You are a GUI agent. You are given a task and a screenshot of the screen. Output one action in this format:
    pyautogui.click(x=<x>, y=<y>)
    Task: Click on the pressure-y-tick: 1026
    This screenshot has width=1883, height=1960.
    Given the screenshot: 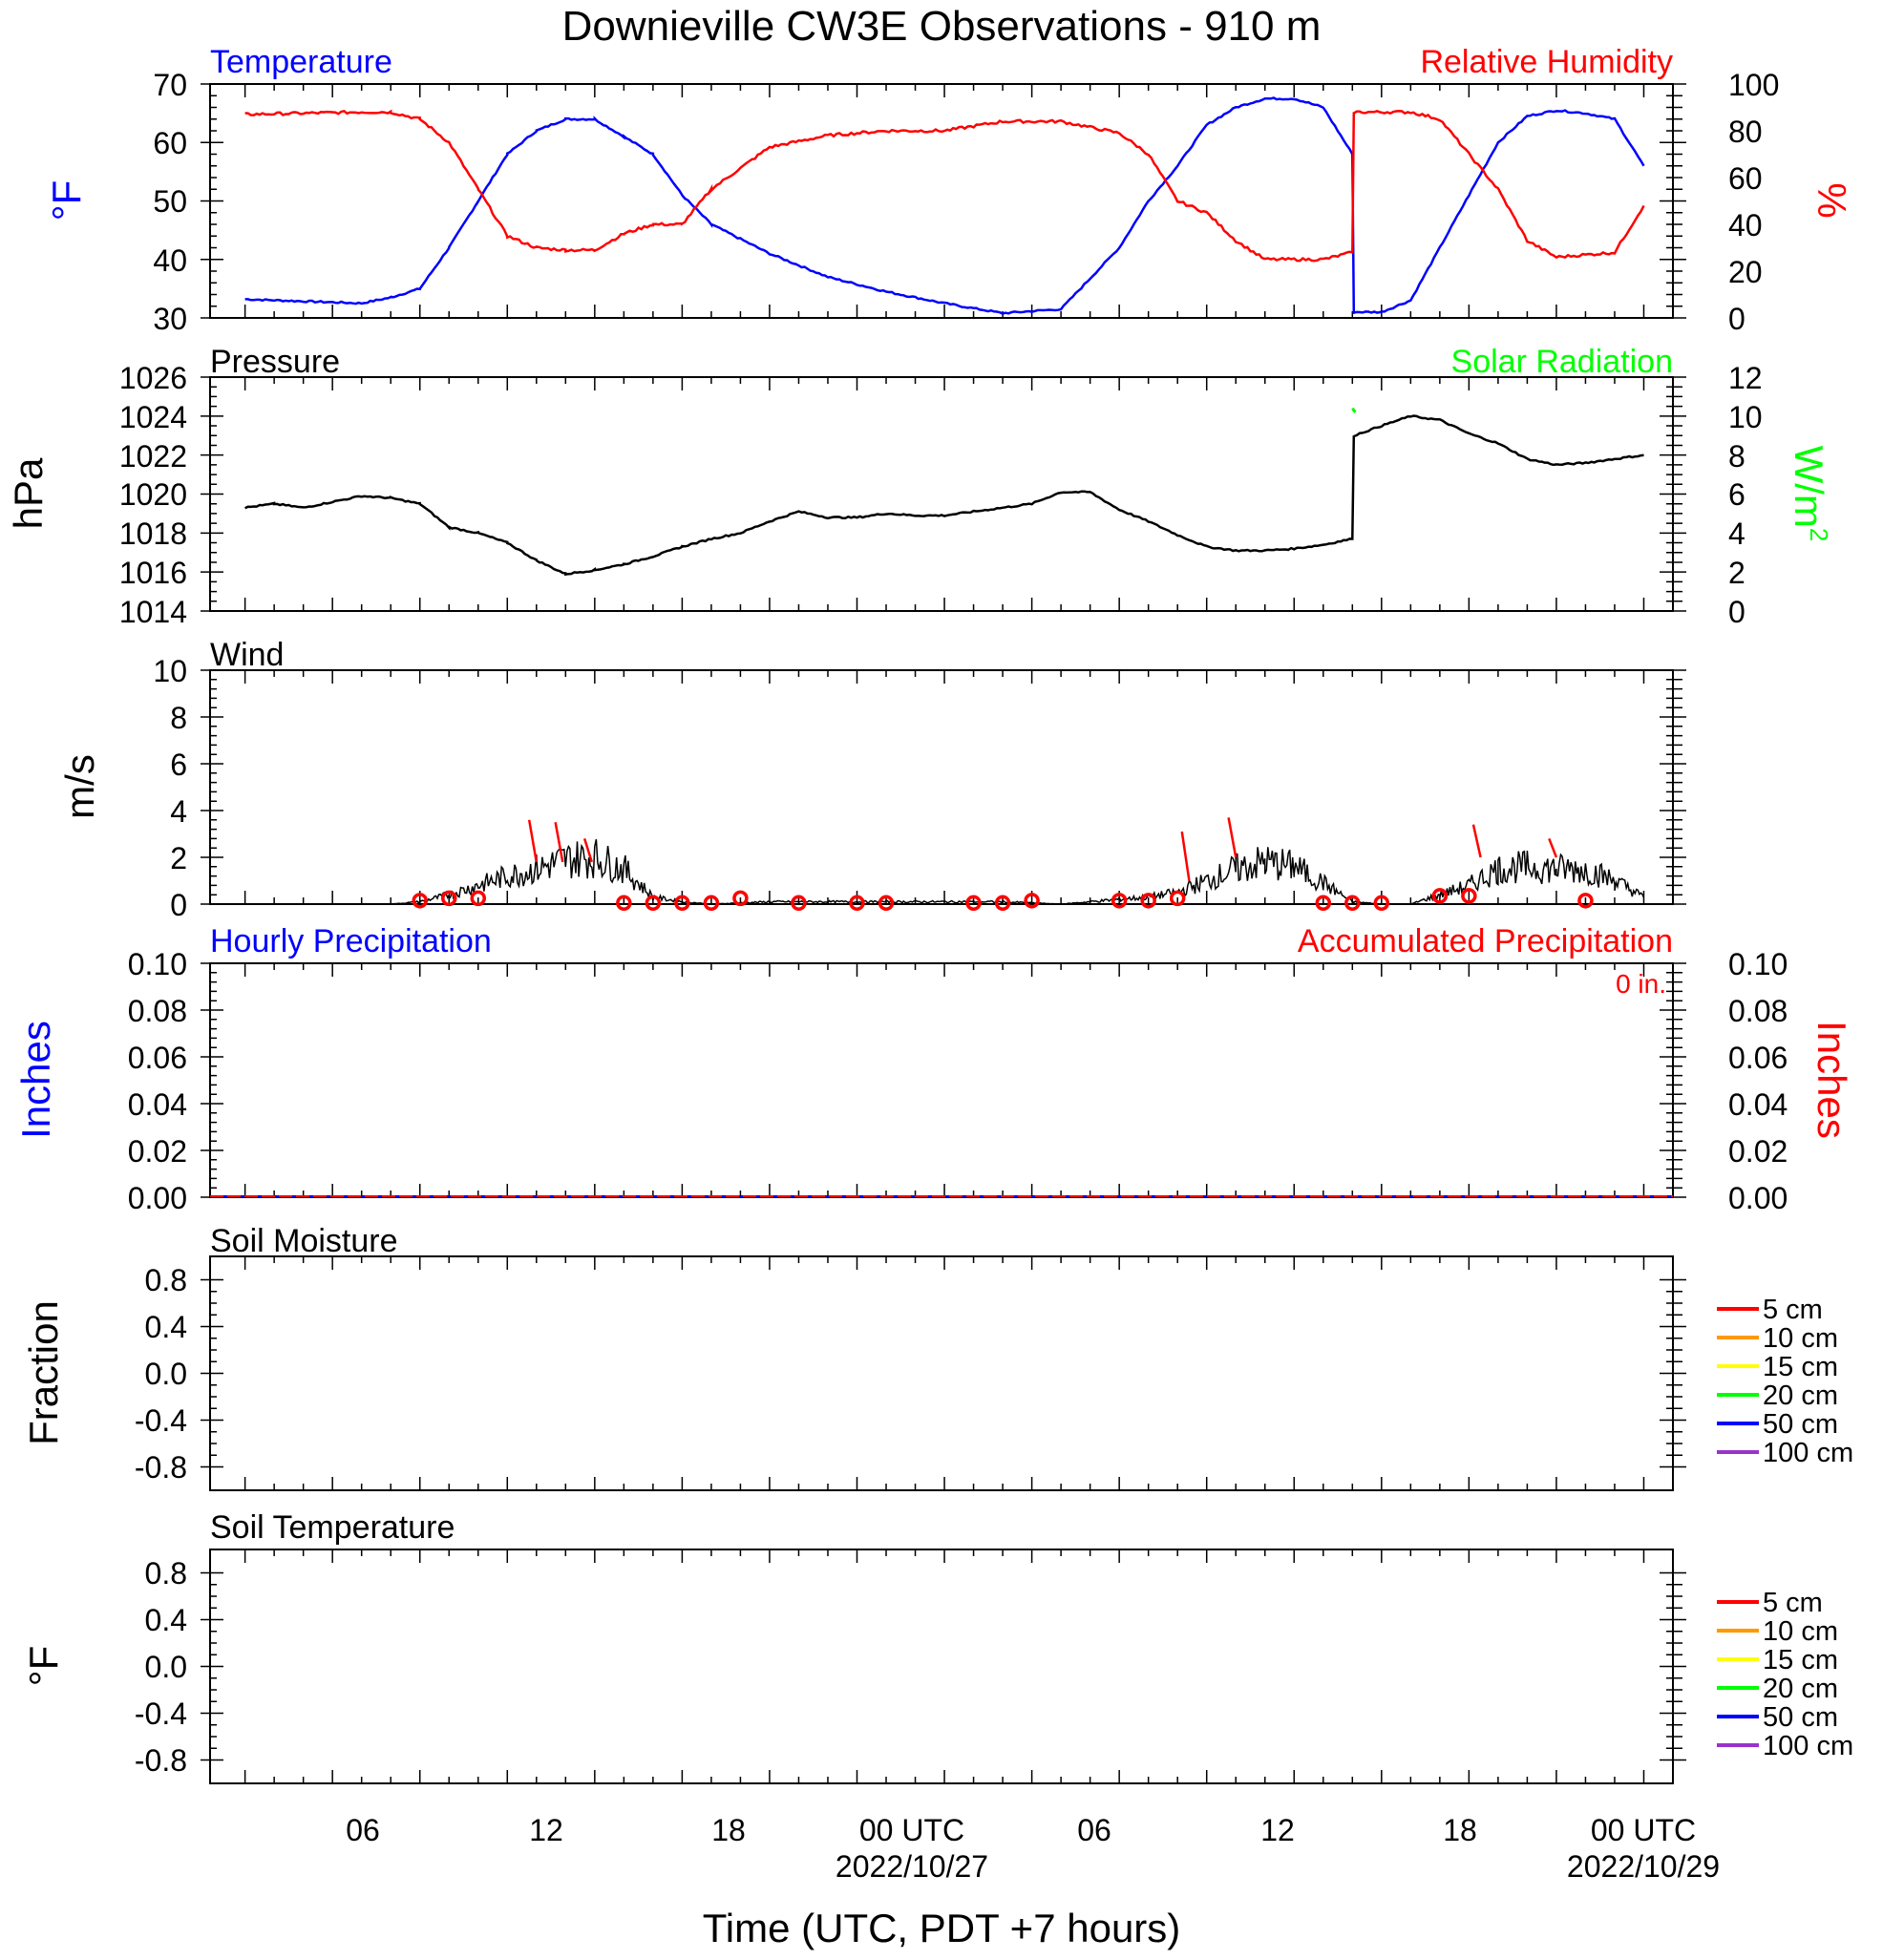 What is the action you would take?
    pyautogui.click(x=153, y=378)
    